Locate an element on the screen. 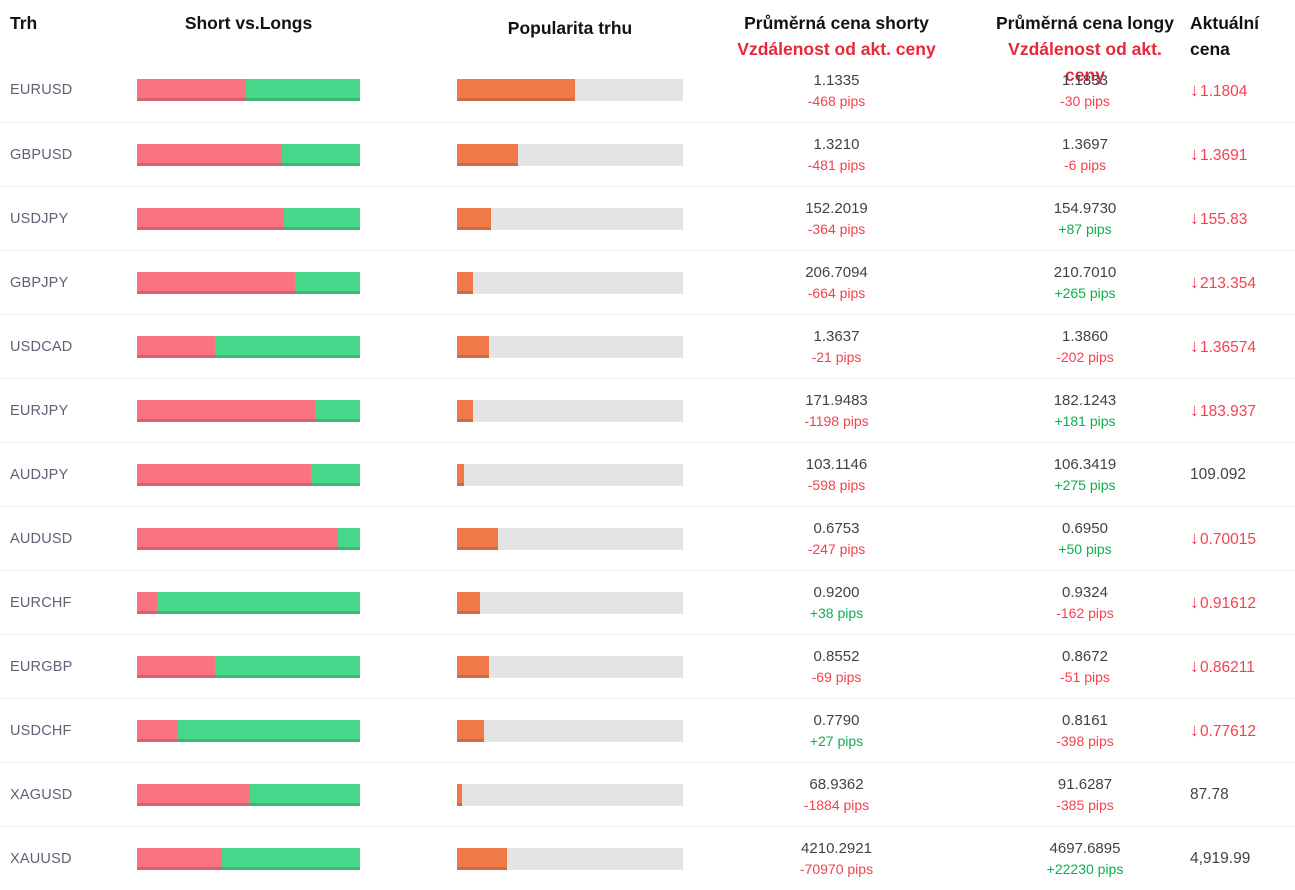 This screenshot has height=890, width=1295. avg-long-cell: 210.7010 +265 pips is located at coordinates (1085, 282).